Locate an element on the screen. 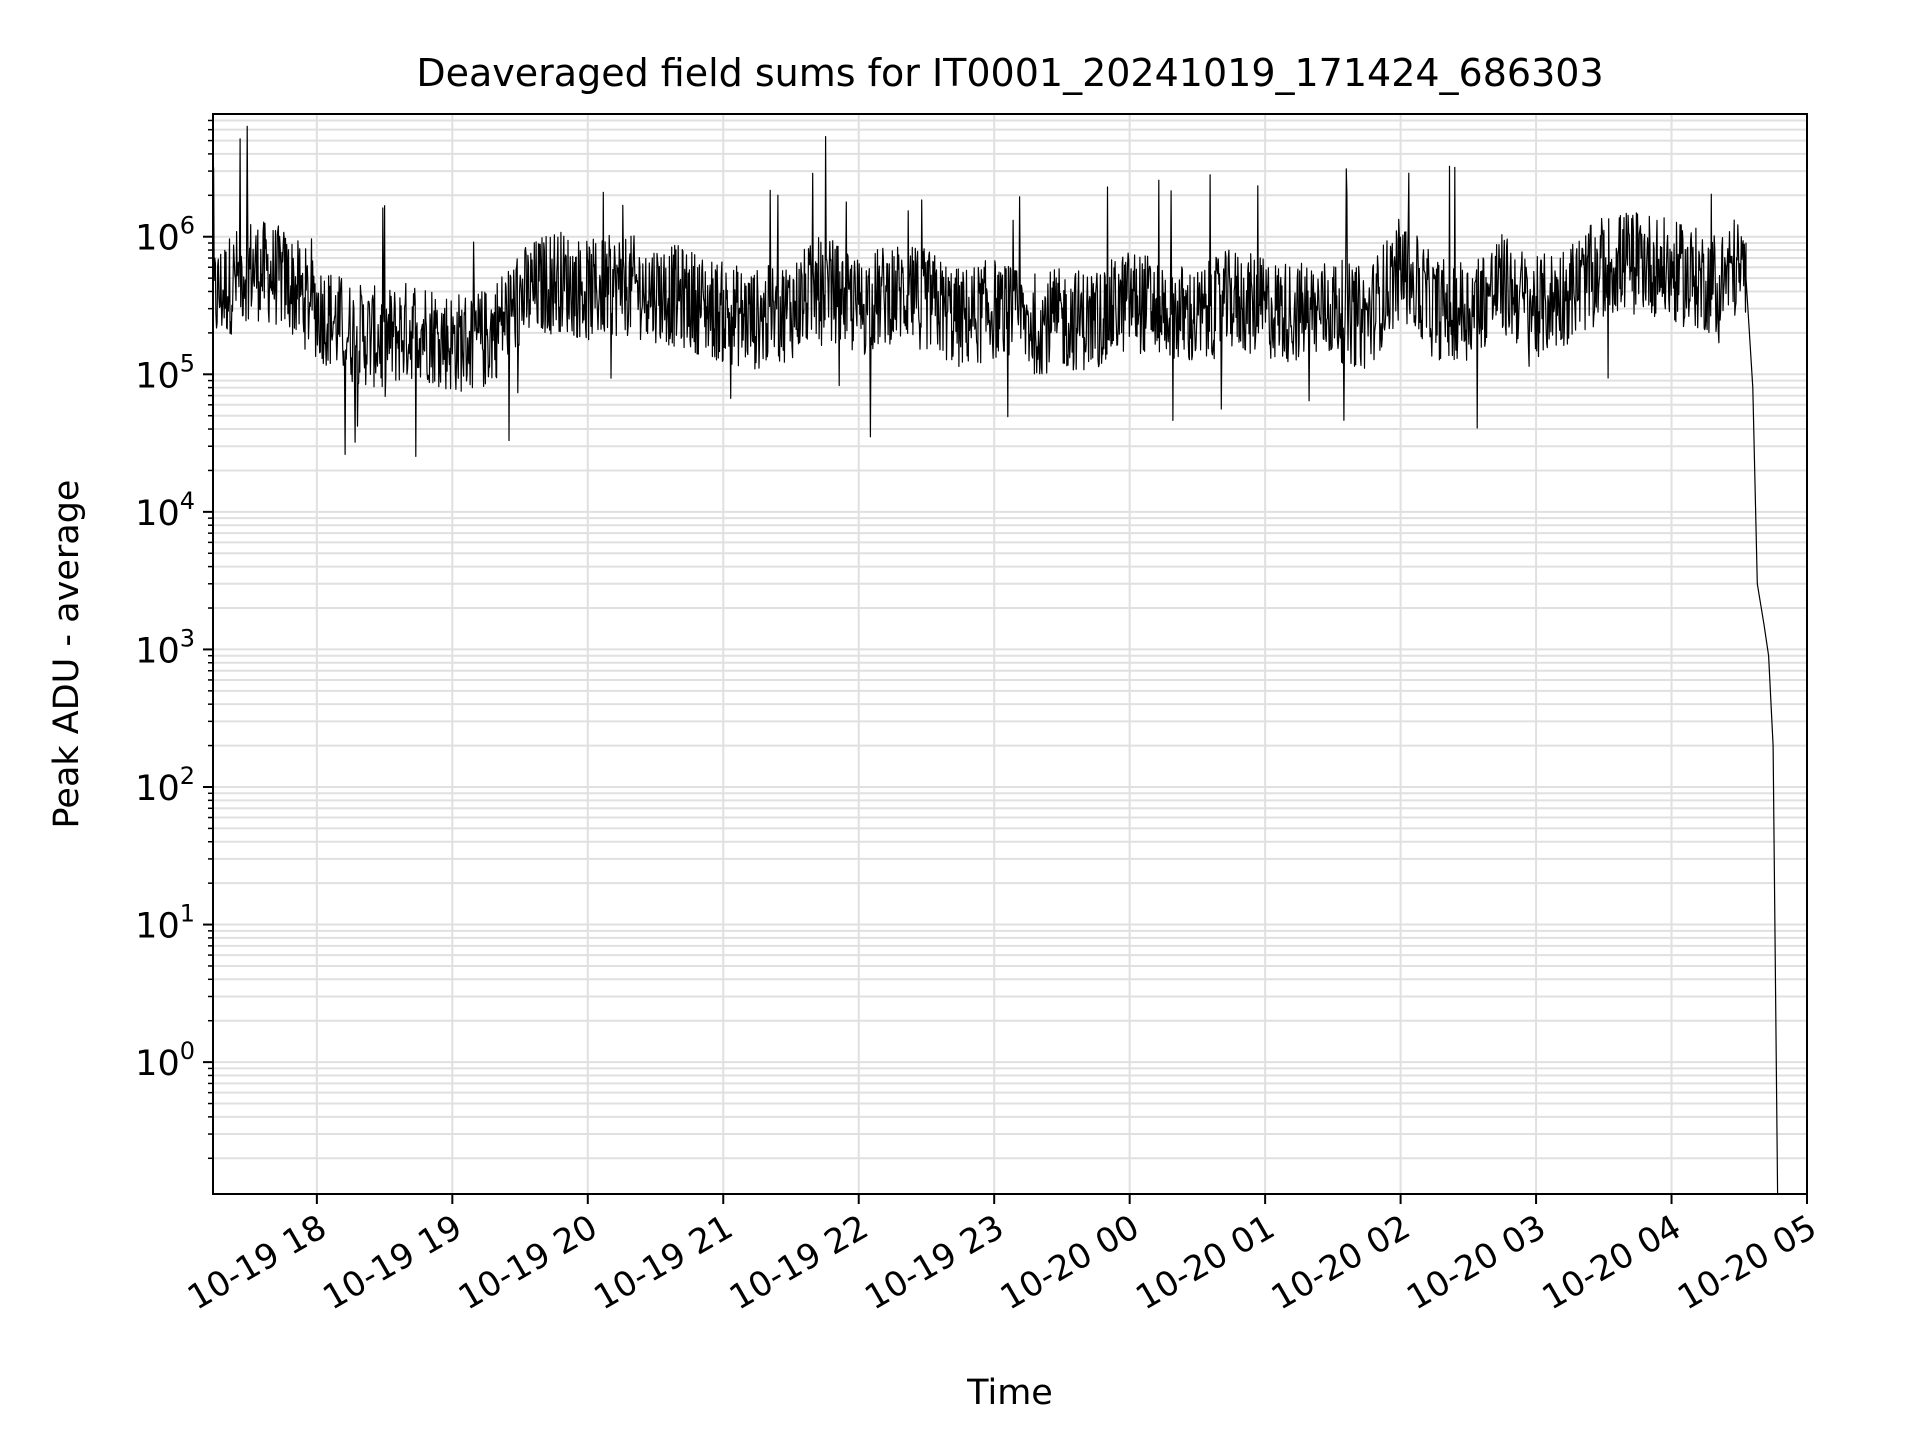 The height and width of the screenshot is (1440, 1920). y-tick-label: 10¹ is located at coordinates (165, 923).